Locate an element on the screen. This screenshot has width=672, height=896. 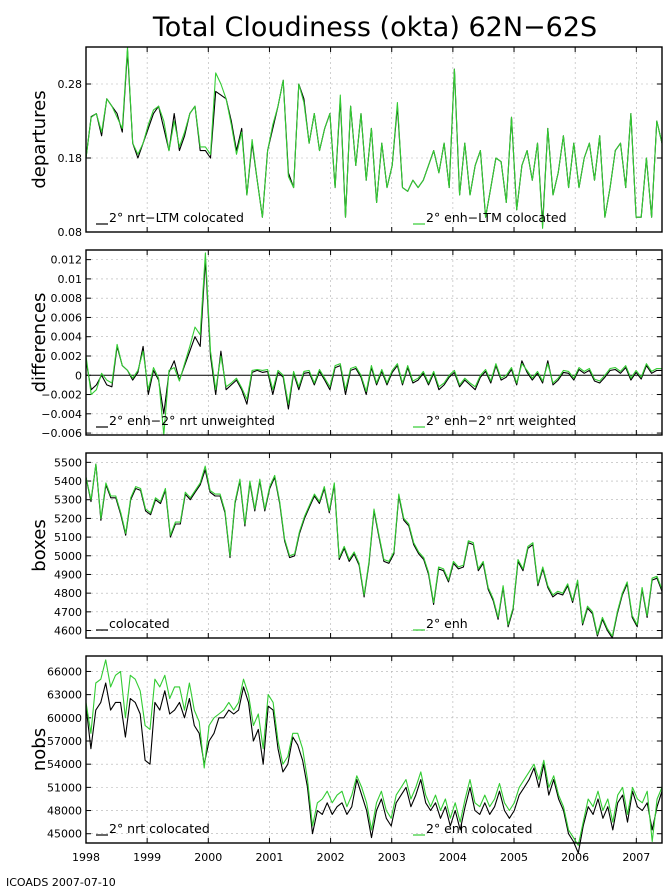
y-tick-label: 5100 is located at coordinates (68, 537).